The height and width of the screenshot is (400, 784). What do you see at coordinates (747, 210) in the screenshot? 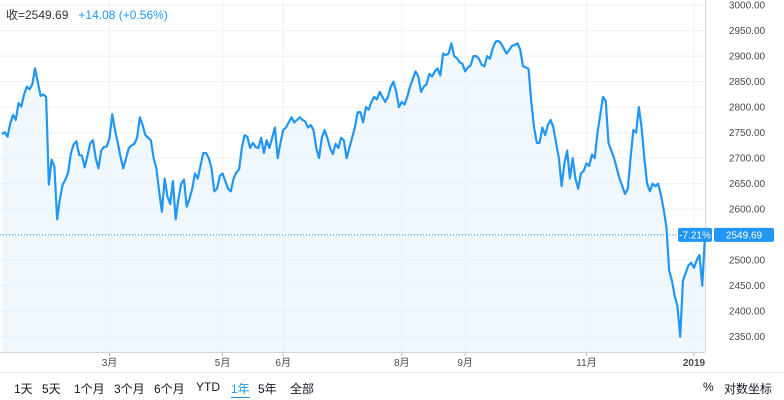
I see `y-tick-label: 2600.00` at bounding box center [747, 210].